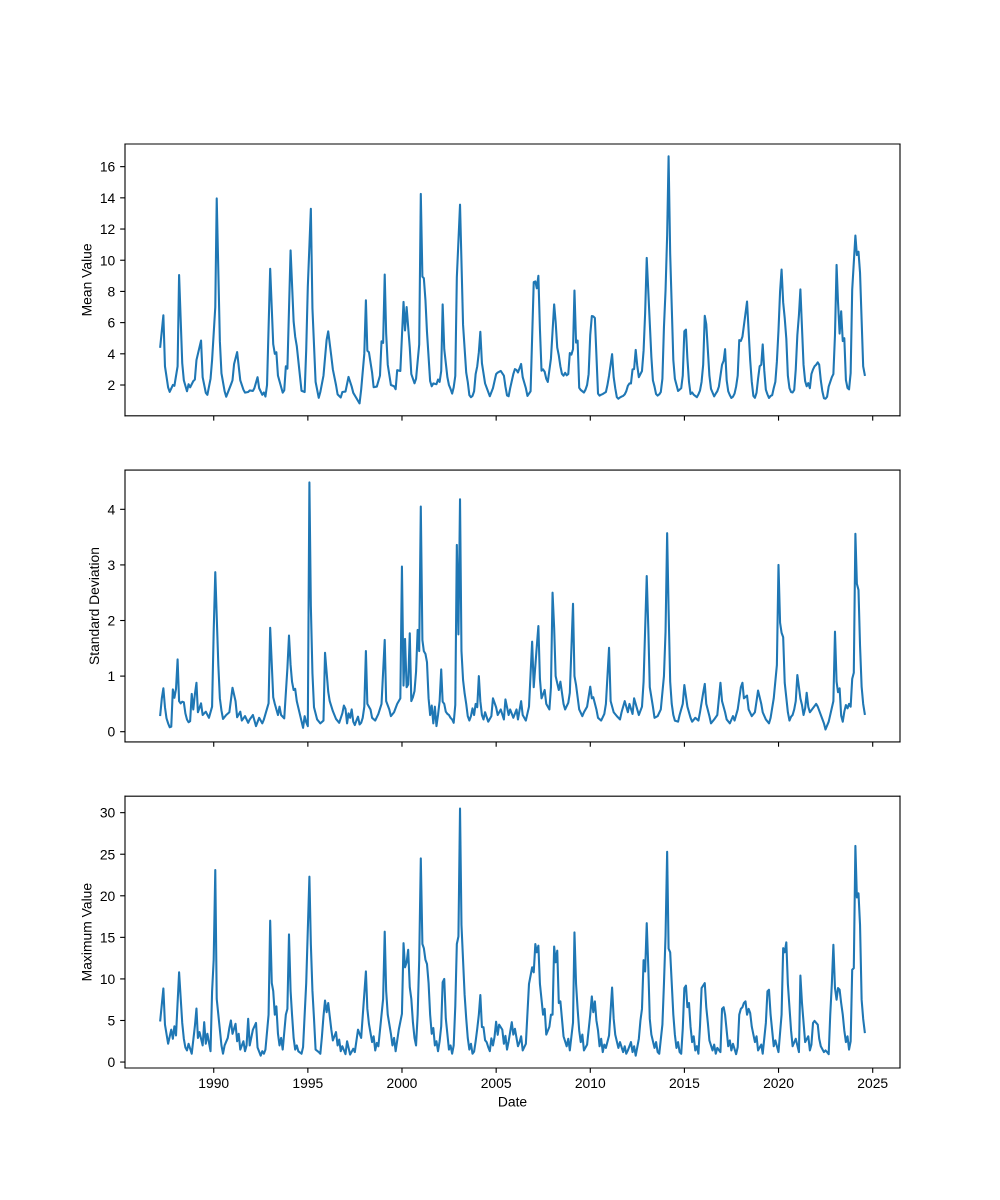 This screenshot has width=1000, height=1200. Describe the element at coordinates (112, 291) in the screenshot. I see `svg-text: 8` at that location.